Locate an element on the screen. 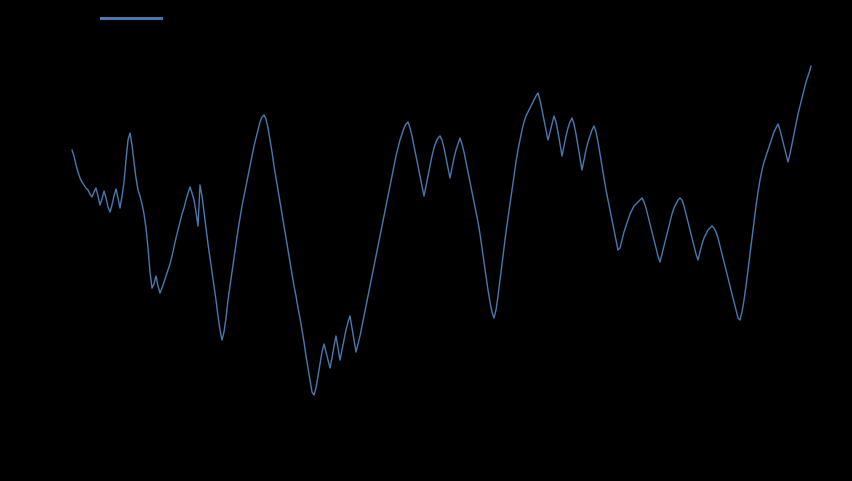 Image resolution: width=852 pixels, height=481 pixels. legend is located at coordinates (134, 18).